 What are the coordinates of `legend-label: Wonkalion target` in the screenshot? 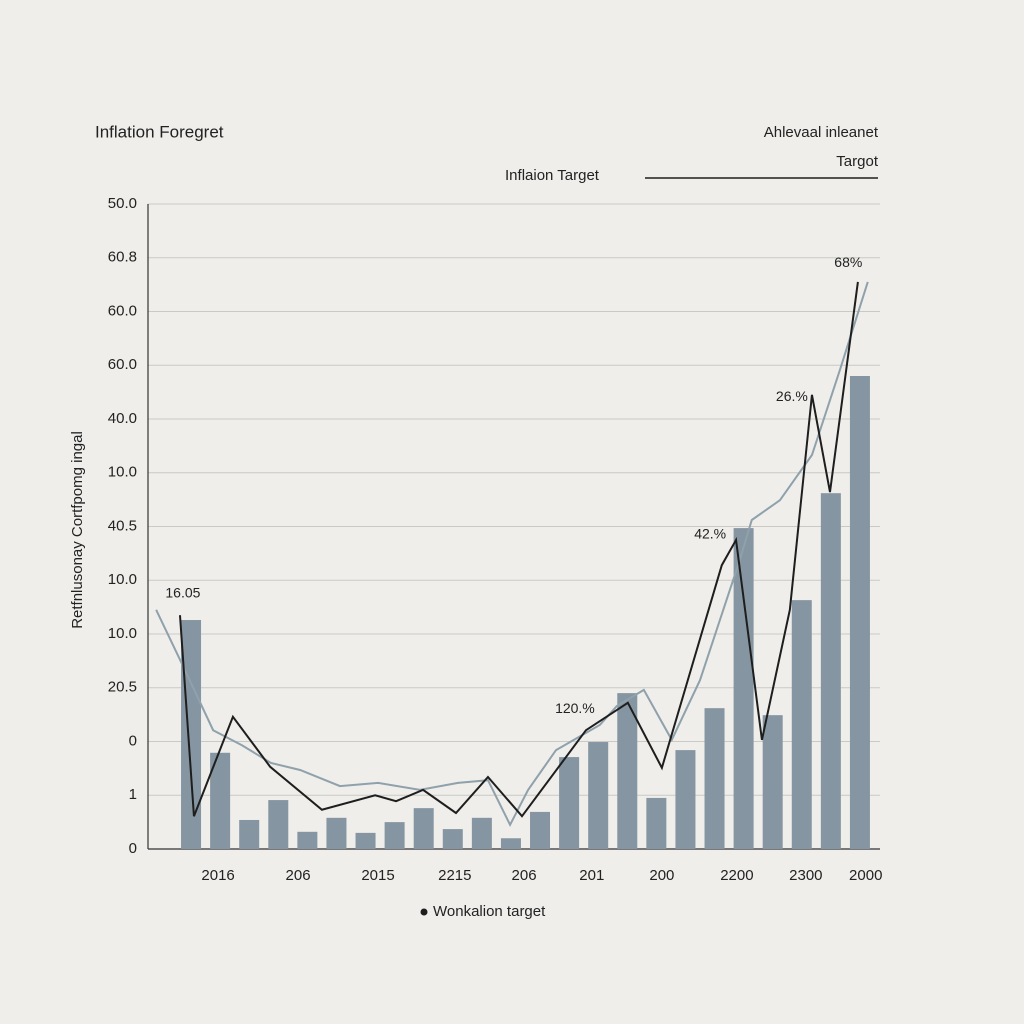 It's located at (489, 911).